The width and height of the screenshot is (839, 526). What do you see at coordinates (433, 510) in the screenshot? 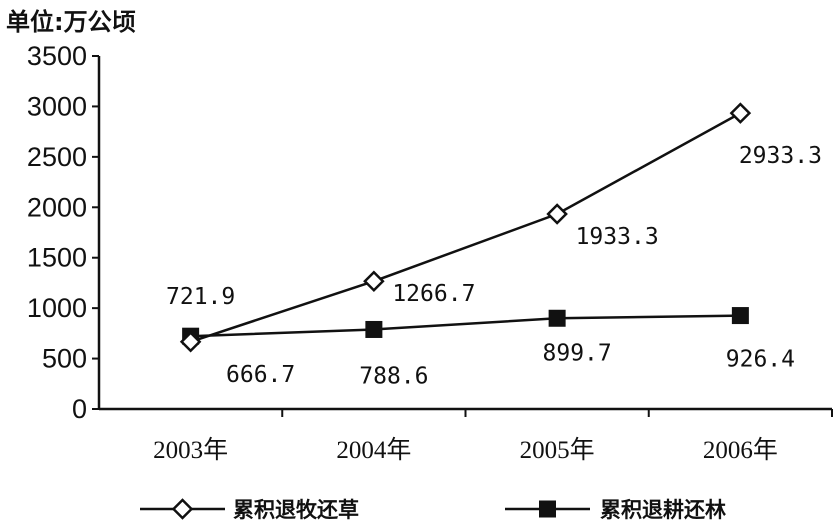
I see `legend: 累积退牧还草 累积退耕还林` at bounding box center [433, 510].